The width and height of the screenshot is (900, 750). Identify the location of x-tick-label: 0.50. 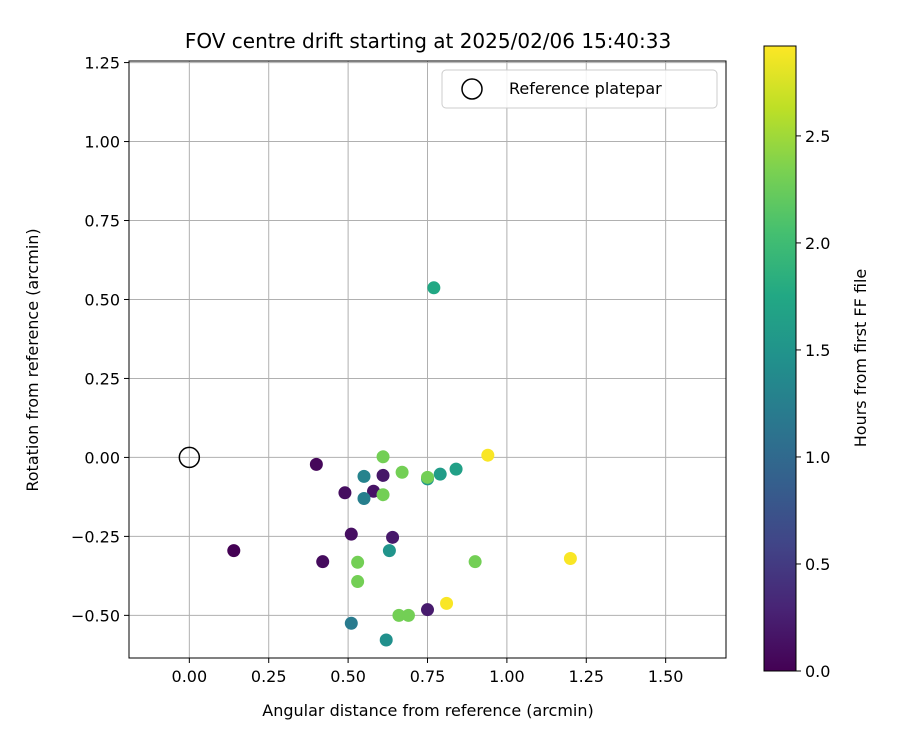
(348, 676).